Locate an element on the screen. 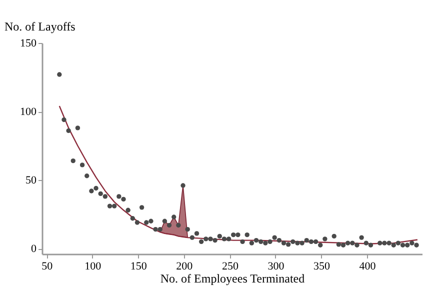 This screenshot has height=288, width=432. x-tick-label: 300 is located at coordinates (276, 266).